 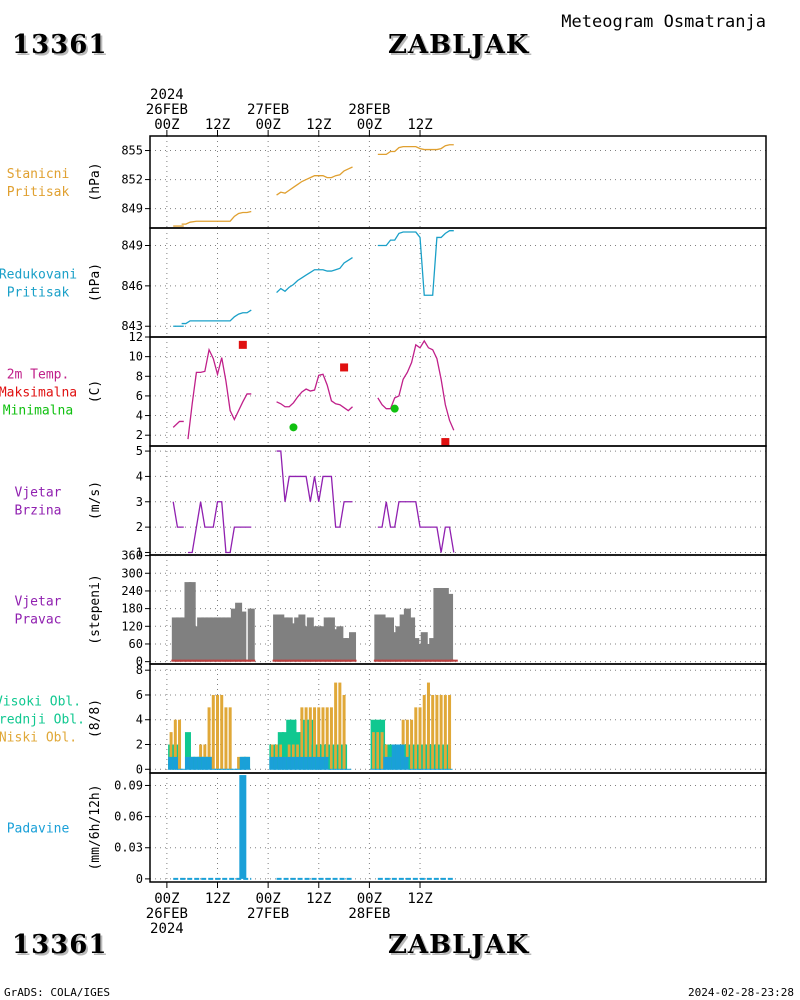 What do you see at coordinates (40, 702) in the screenshot?
I see `panel-name-label: Visoki Obl.` at bounding box center [40, 702].